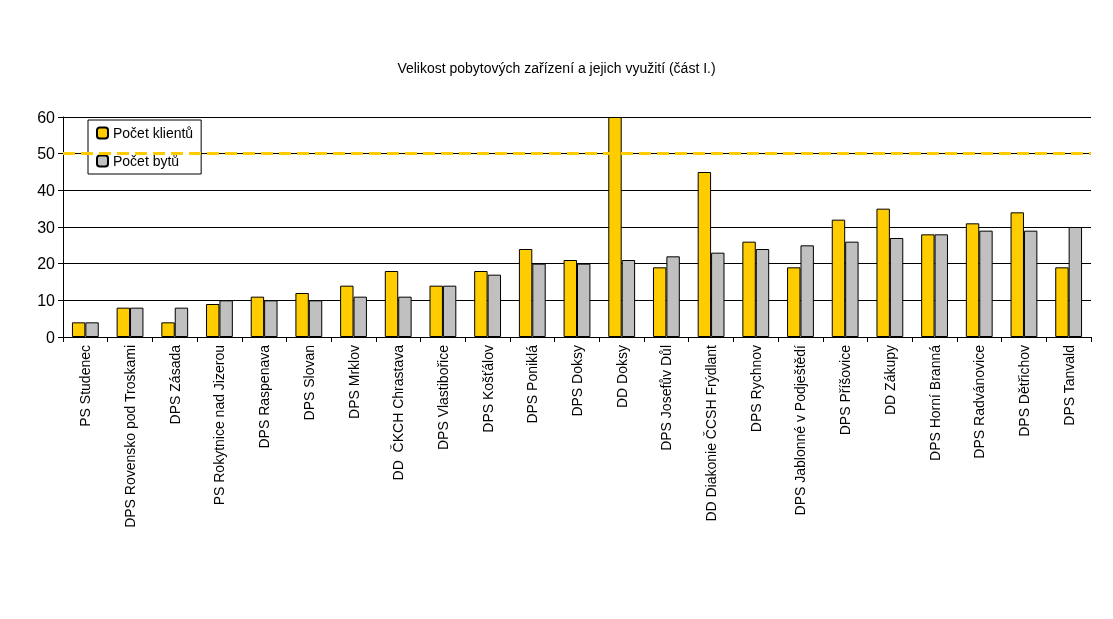 This screenshot has height=619, width=1113. What do you see at coordinates (46, 264) in the screenshot?
I see `y-tick-label: 20` at bounding box center [46, 264].